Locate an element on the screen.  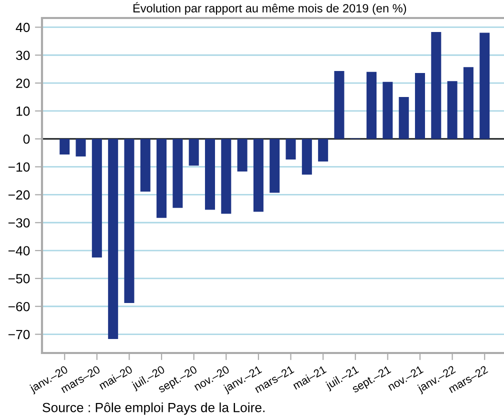
source-note: Source : Pôle emploi Pays de la Loire. is located at coordinates (153, 408).